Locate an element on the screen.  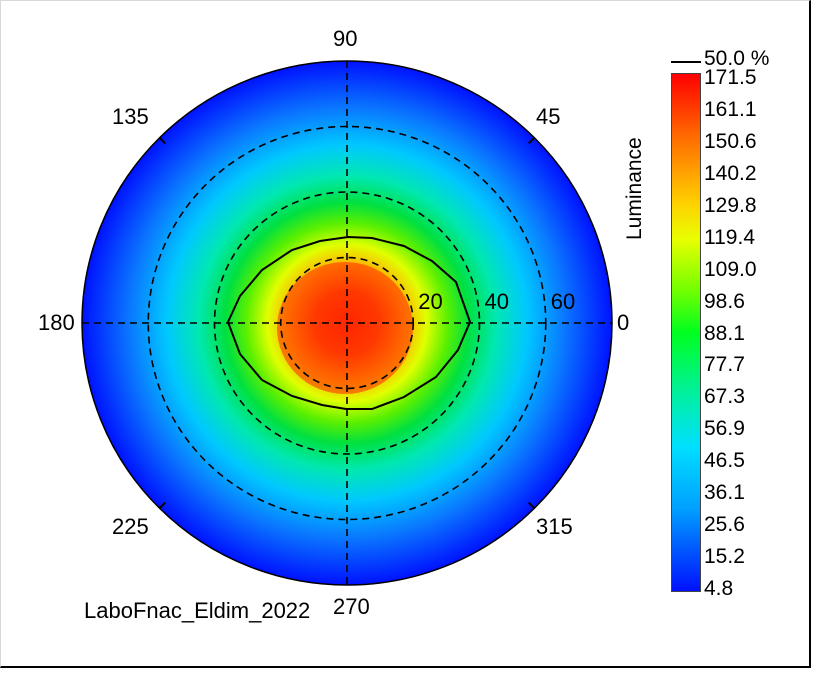
colorbar-tick-label: 77.7 is located at coordinates (724, 365).